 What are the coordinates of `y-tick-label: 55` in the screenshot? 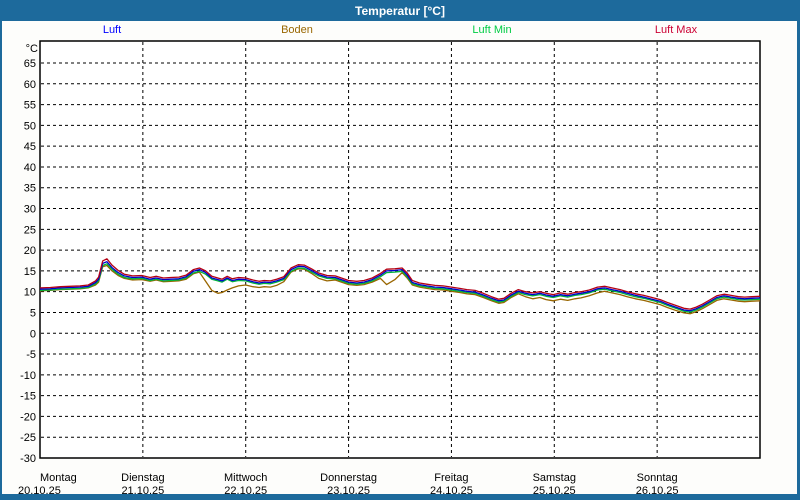 It's located at (30, 106).